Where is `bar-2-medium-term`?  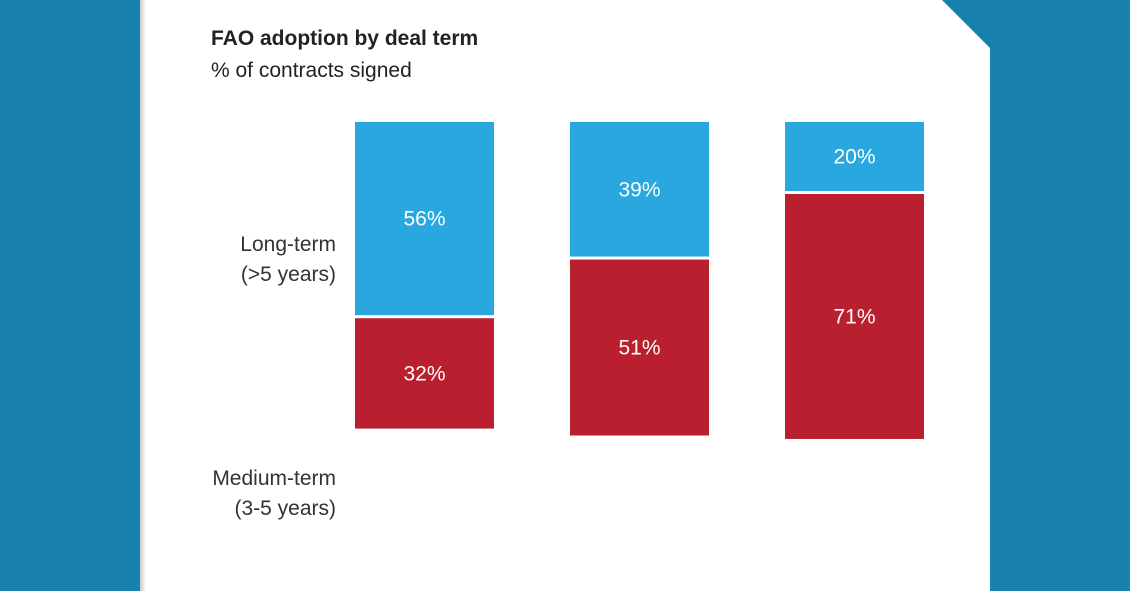
bar-2-medium-term is located at coordinates (639, 347).